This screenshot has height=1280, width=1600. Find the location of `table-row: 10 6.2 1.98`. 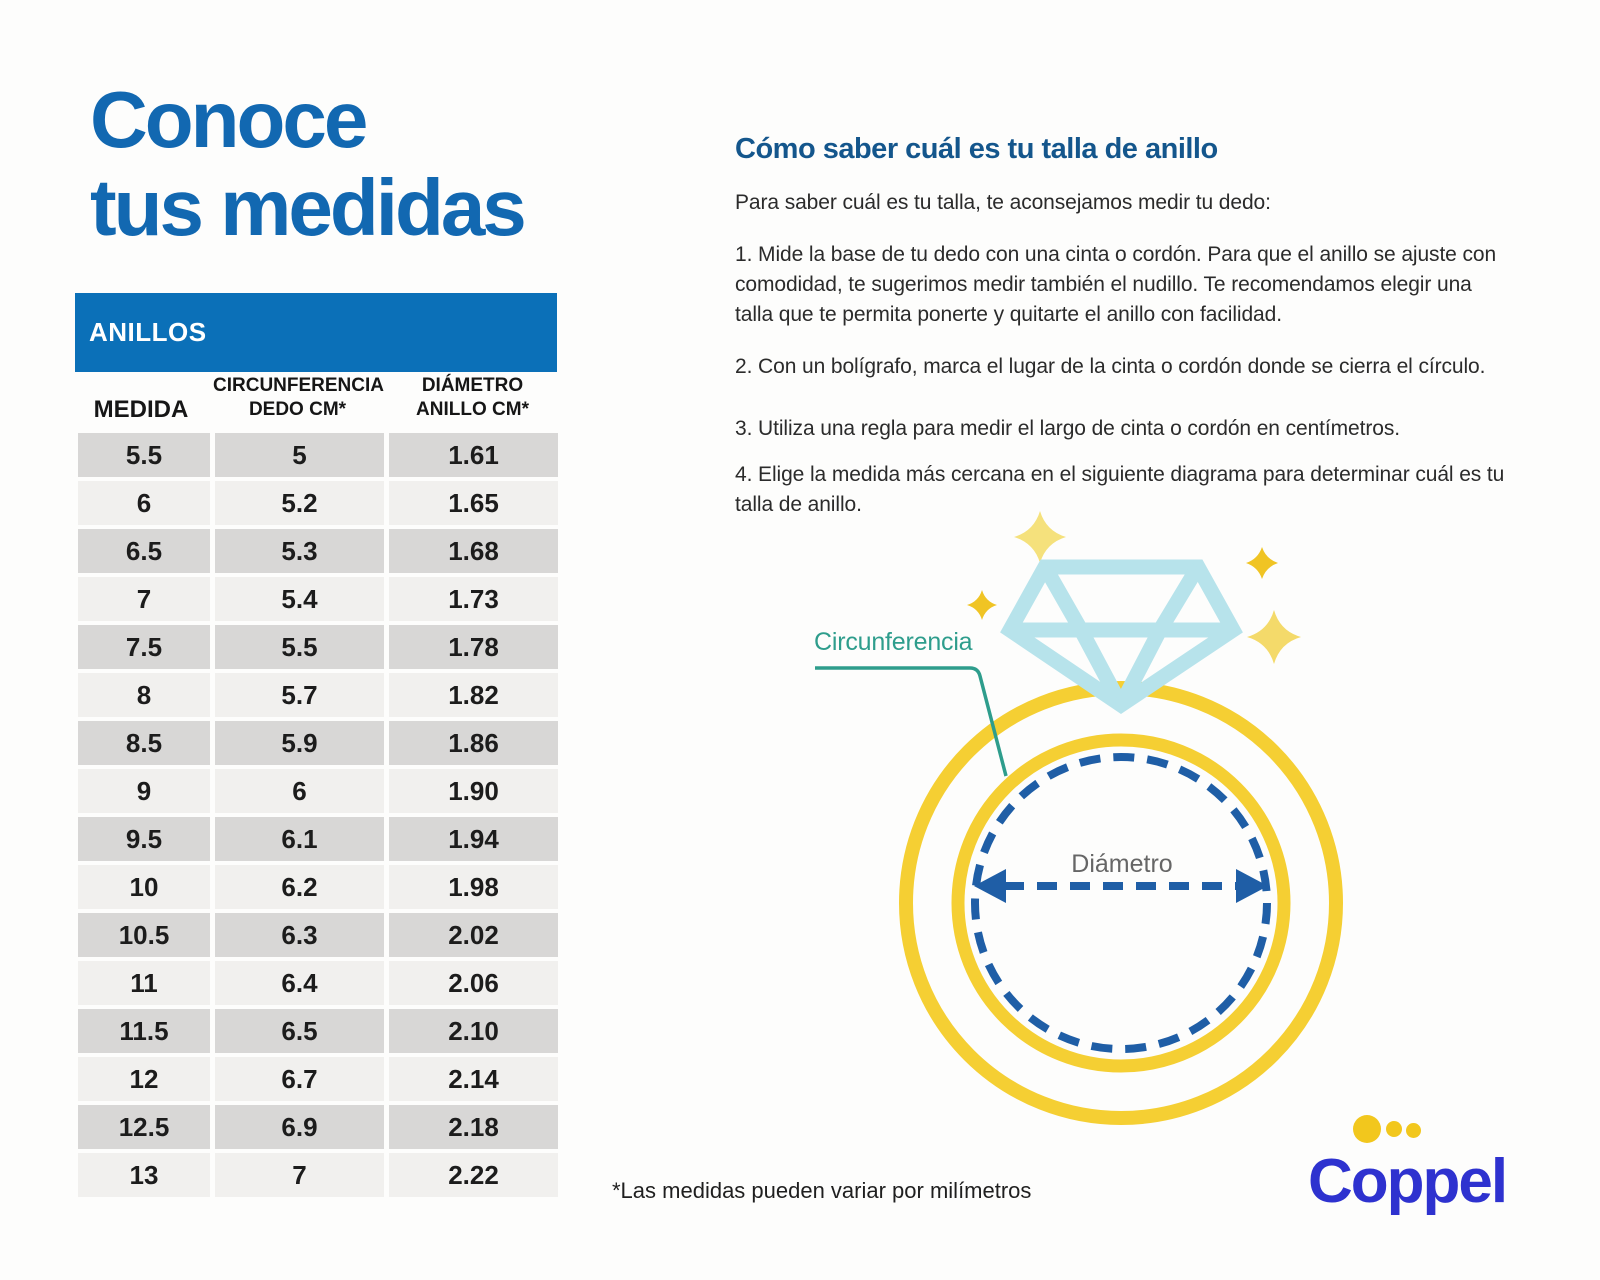

table-row: 10 6.2 1.98 is located at coordinates (318, 887).